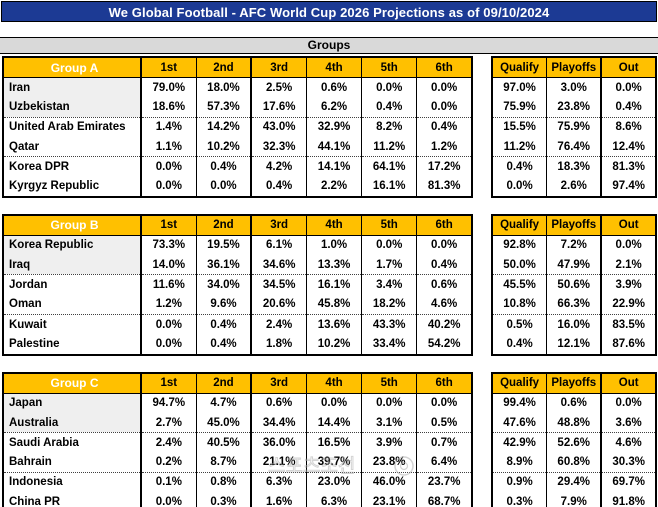 This screenshot has height=507, width=658. I want to click on outcome-value-cell: 30.3%, so click(628, 462).